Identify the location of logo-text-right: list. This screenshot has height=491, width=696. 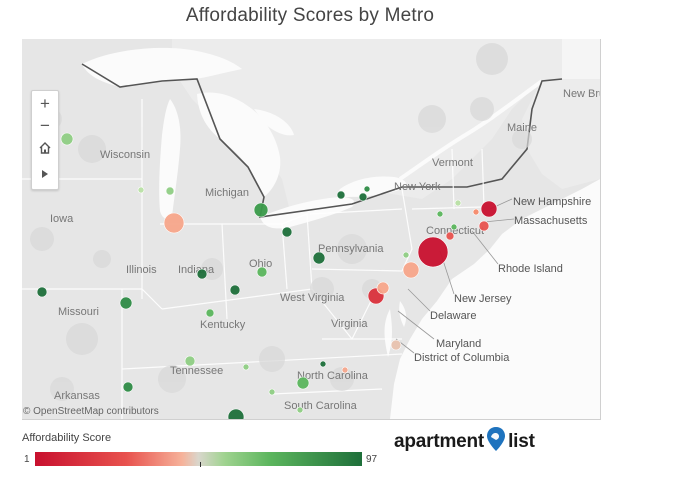
(521, 441).